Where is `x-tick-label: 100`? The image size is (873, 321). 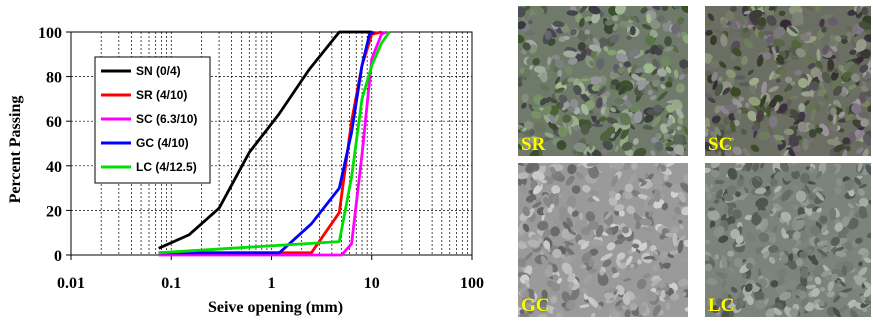 x-tick-label: 100 is located at coordinates (472, 283).